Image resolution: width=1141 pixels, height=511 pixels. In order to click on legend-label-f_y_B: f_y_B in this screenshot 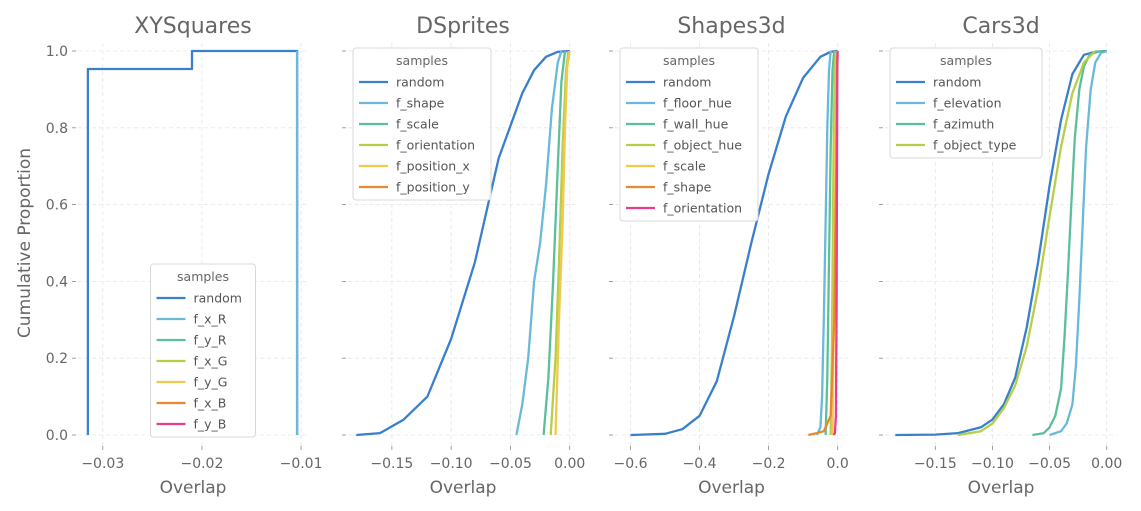, I will do `click(210, 424)`.